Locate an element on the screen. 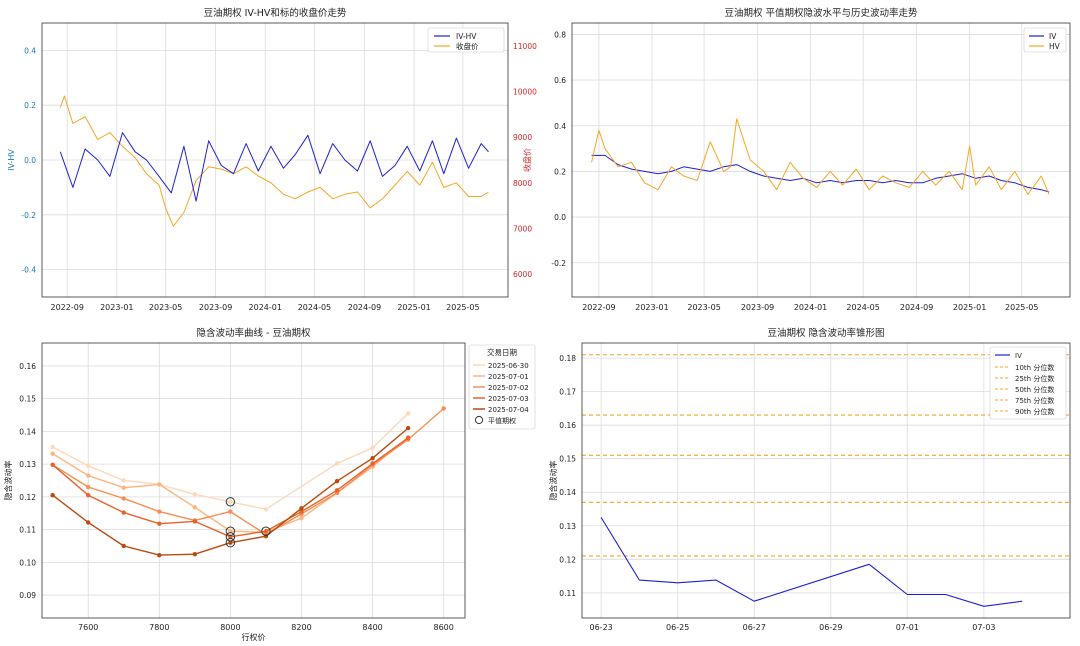 Image resolution: width=1080 pixels, height=646 pixels. legend-label-close: 收盘价 is located at coordinates (467, 46).